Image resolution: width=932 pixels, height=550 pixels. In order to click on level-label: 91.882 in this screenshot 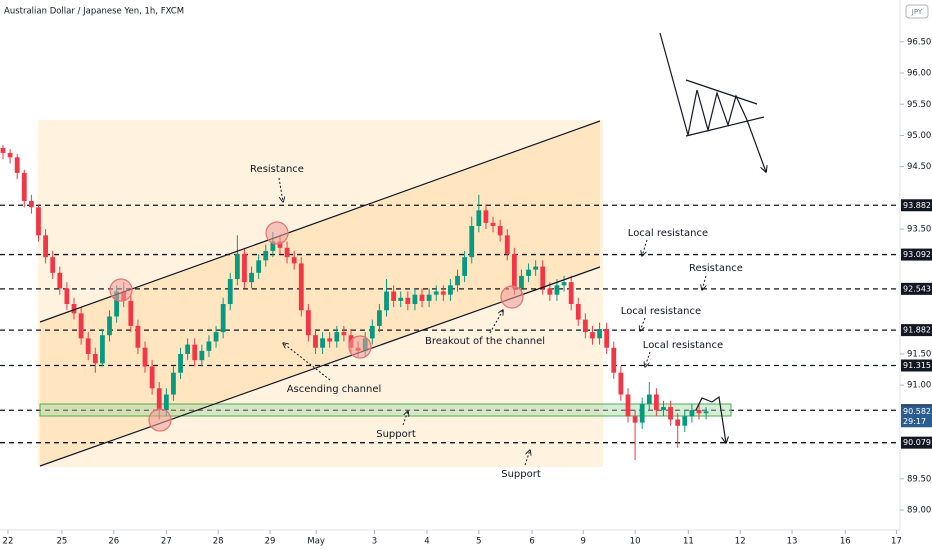, I will do `click(917, 330)`.